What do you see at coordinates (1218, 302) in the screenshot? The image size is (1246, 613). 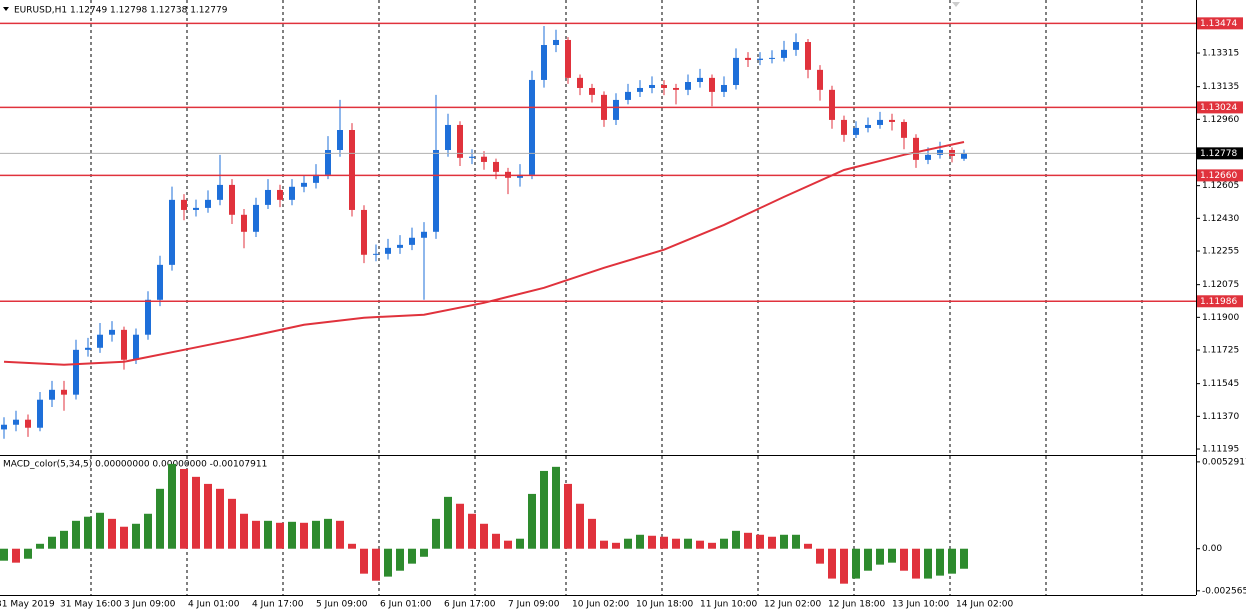 I see `price-level-label: 1.11986` at bounding box center [1218, 302].